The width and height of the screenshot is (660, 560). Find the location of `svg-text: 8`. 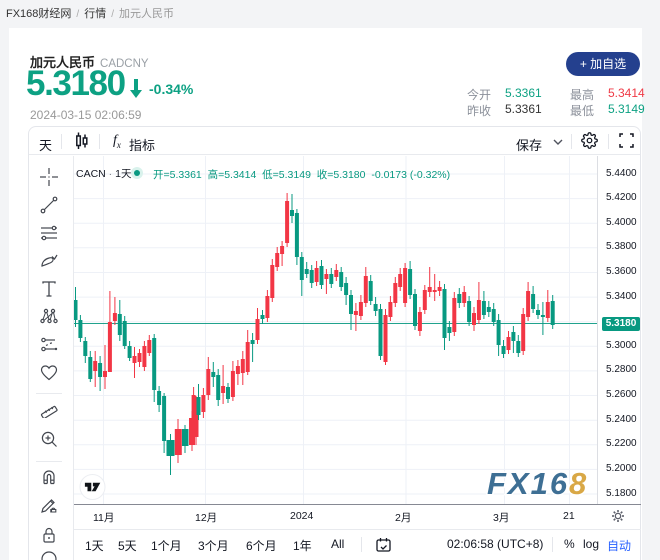

svg-text: 8 is located at coordinates (578, 483).